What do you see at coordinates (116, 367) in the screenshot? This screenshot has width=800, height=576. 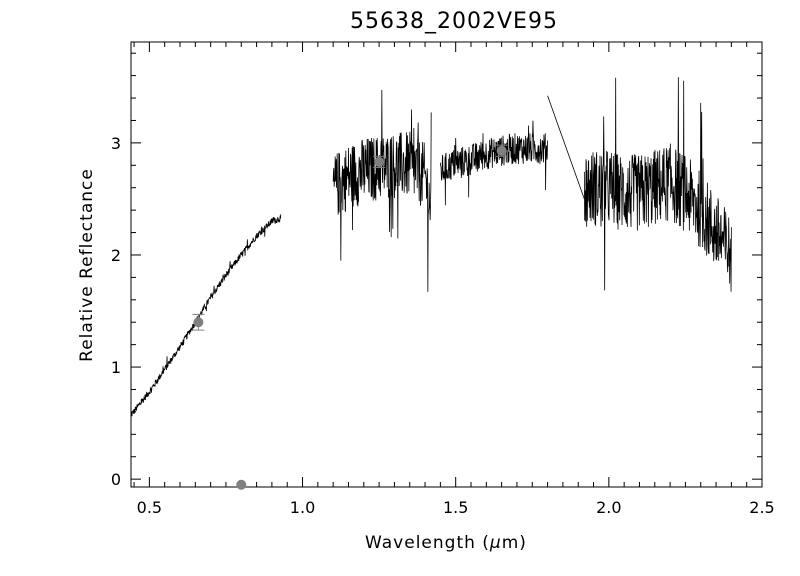 I see `y-tick-label: 1` at bounding box center [116, 367].